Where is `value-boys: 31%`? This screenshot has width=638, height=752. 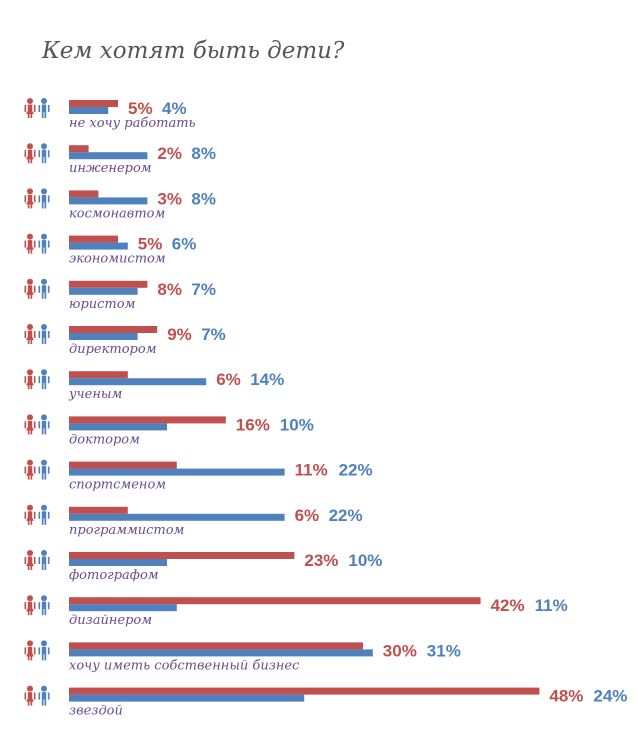 value-boys: 31% is located at coordinates (444, 650).